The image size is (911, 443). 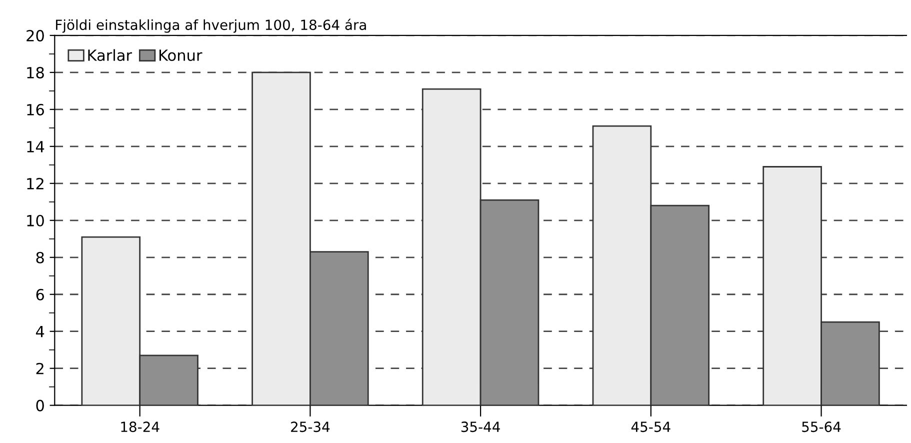 What do you see at coordinates (40, 368) in the screenshot?
I see `y-tick-label: 2` at bounding box center [40, 368].